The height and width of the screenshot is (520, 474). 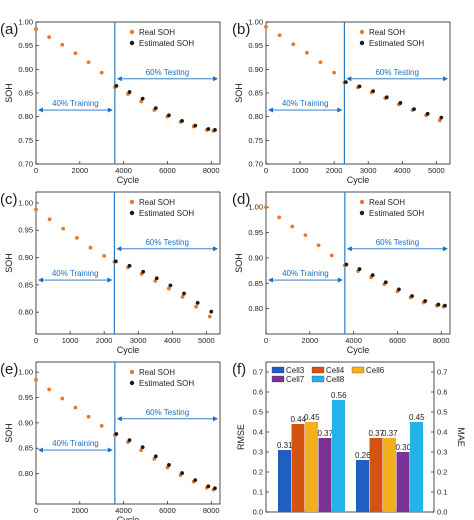 What do you see at coordinates (284, 481) in the screenshot?
I see `bar-cell3-rmse` at bounding box center [284, 481].